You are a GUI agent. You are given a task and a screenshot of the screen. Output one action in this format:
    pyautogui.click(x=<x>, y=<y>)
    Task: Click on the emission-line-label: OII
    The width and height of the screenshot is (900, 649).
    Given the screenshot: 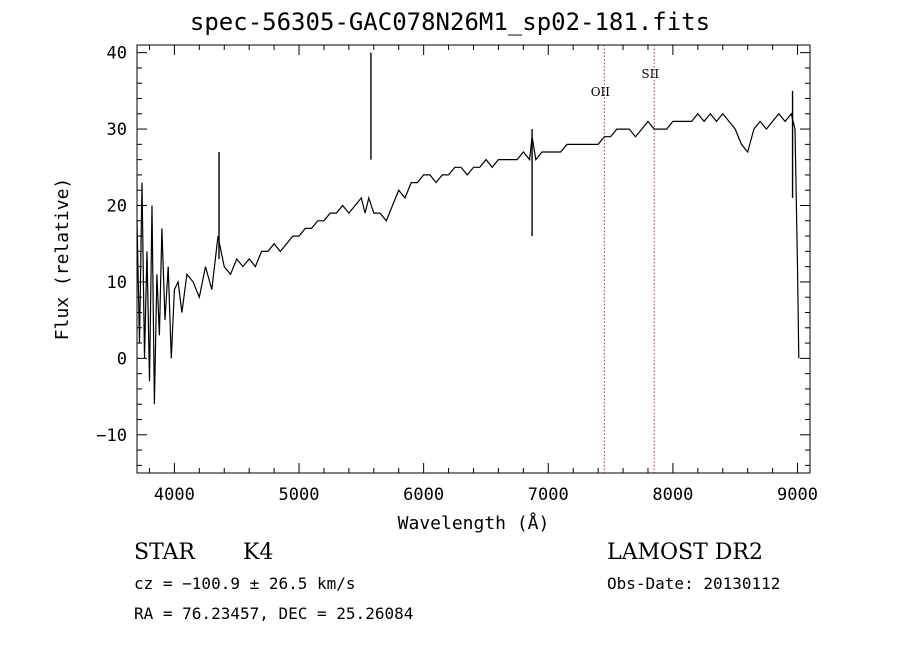 What is the action you would take?
    pyautogui.click(x=601, y=92)
    